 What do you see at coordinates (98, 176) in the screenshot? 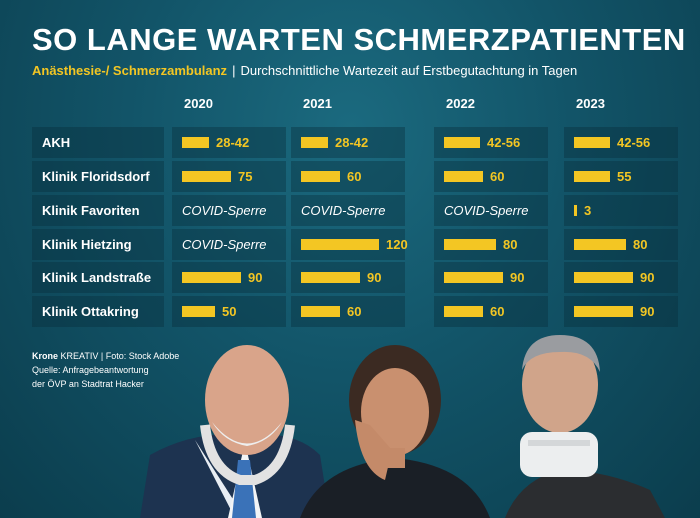
I see `row-label: Klinik Floridsdorf` at bounding box center [98, 176].